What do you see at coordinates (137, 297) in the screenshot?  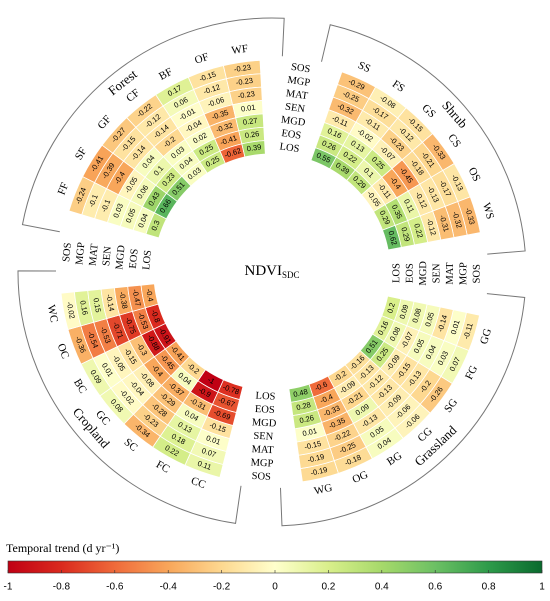 I see `cell-value: -0.47` at bounding box center [137, 297].